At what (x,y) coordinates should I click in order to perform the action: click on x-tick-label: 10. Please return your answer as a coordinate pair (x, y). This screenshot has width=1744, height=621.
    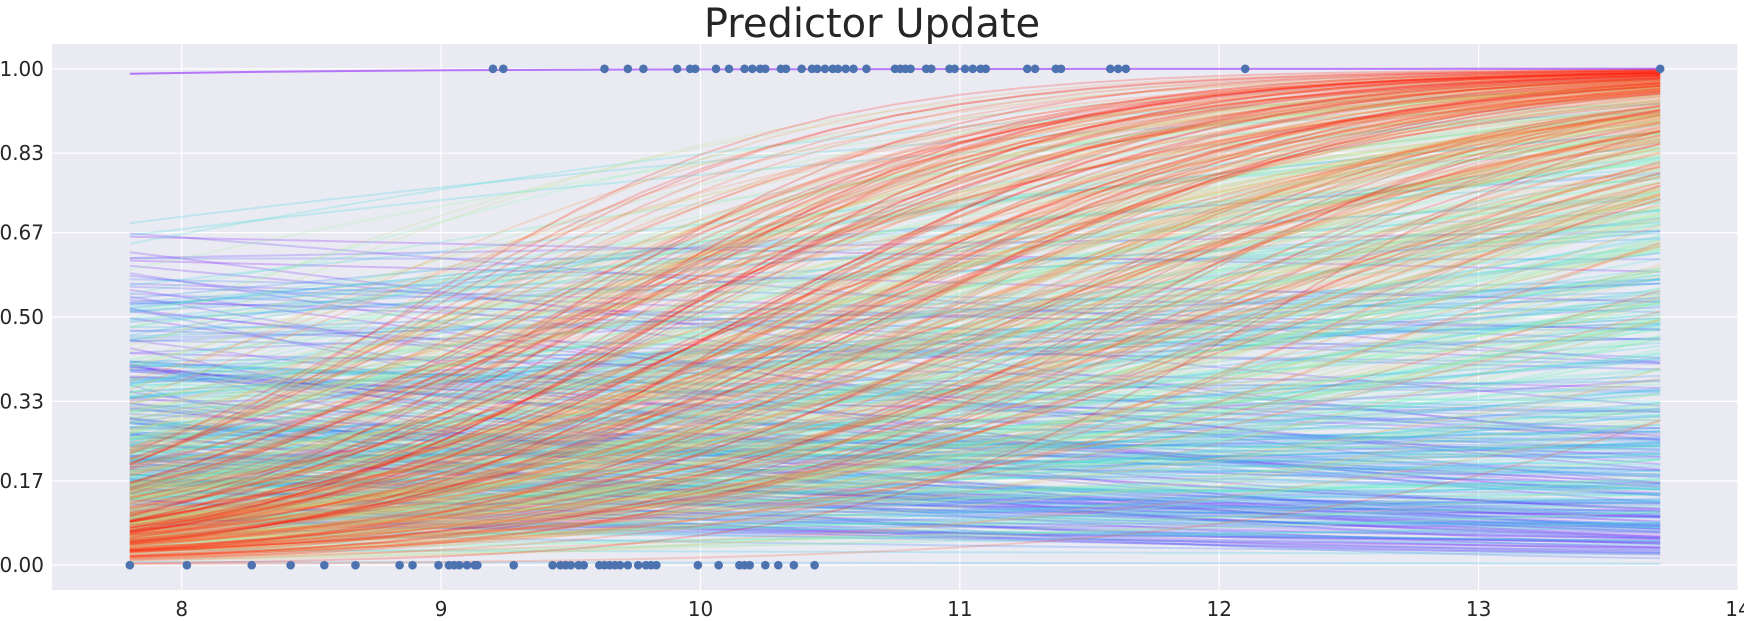
    Looking at the image, I should click on (700, 609).